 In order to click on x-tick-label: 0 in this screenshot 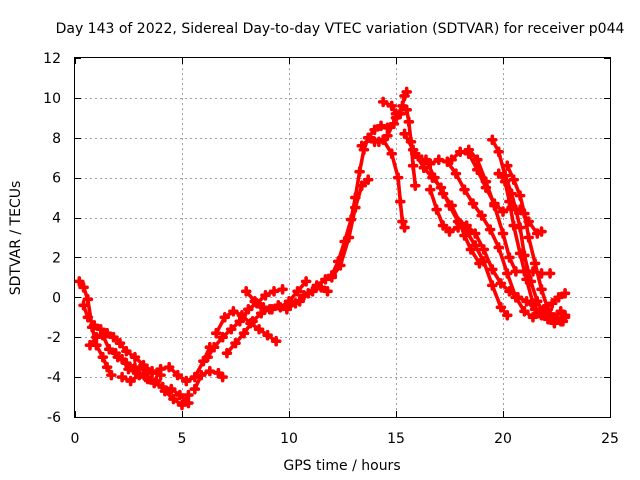, I will do `click(75, 439)`.